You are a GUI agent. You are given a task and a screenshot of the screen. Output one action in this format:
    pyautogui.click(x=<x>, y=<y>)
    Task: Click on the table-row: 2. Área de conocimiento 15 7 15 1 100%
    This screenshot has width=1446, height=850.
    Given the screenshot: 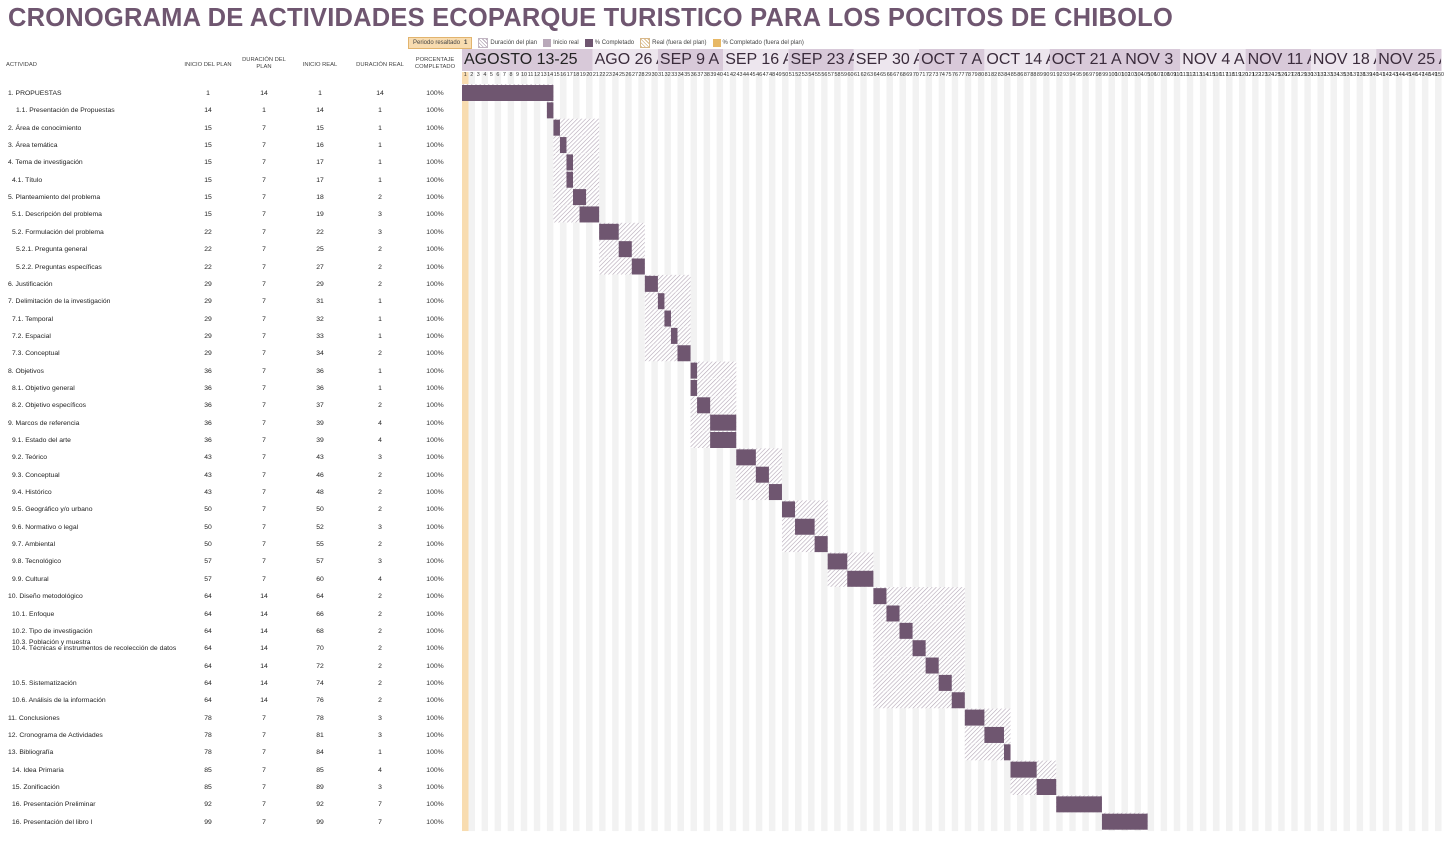 What is the action you would take?
    pyautogui.click(x=230, y=128)
    